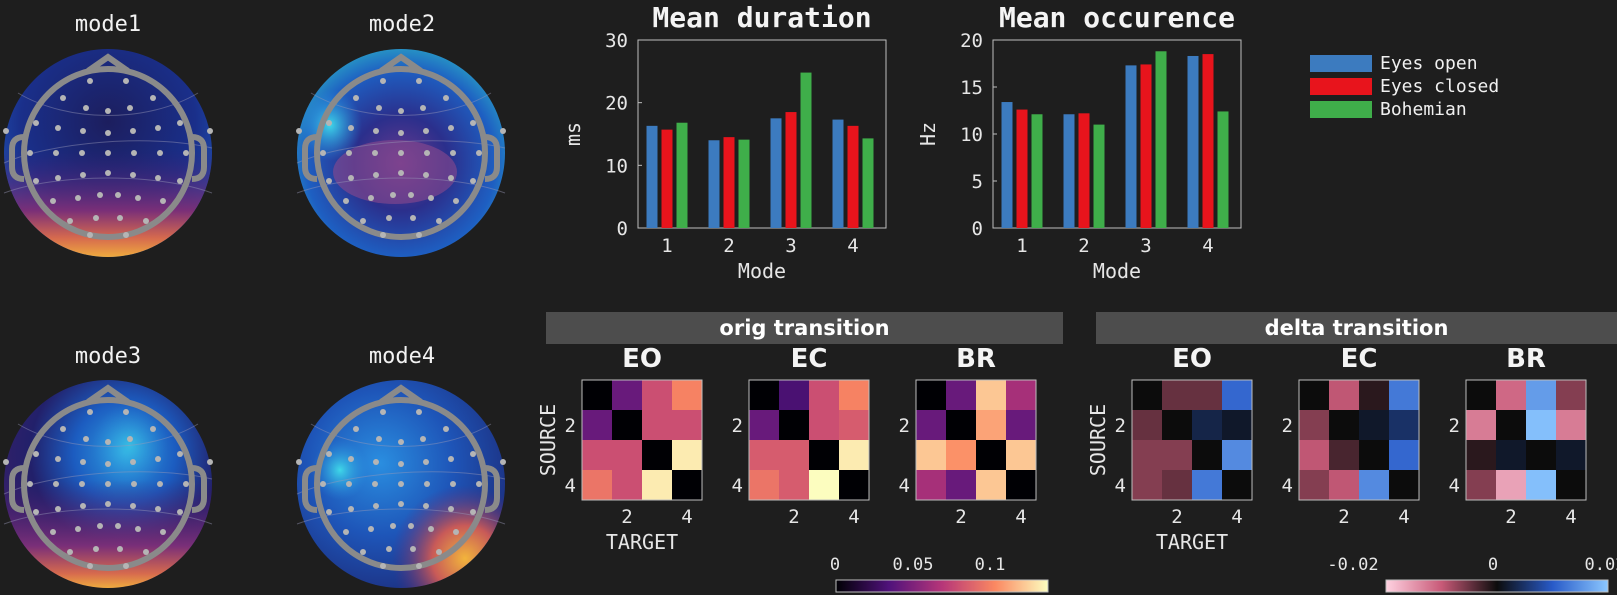 The height and width of the screenshot is (595, 1617). What do you see at coordinates (1192, 359) in the screenshot?
I see `heatmap-title: EO` at bounding box center [1192, 359].